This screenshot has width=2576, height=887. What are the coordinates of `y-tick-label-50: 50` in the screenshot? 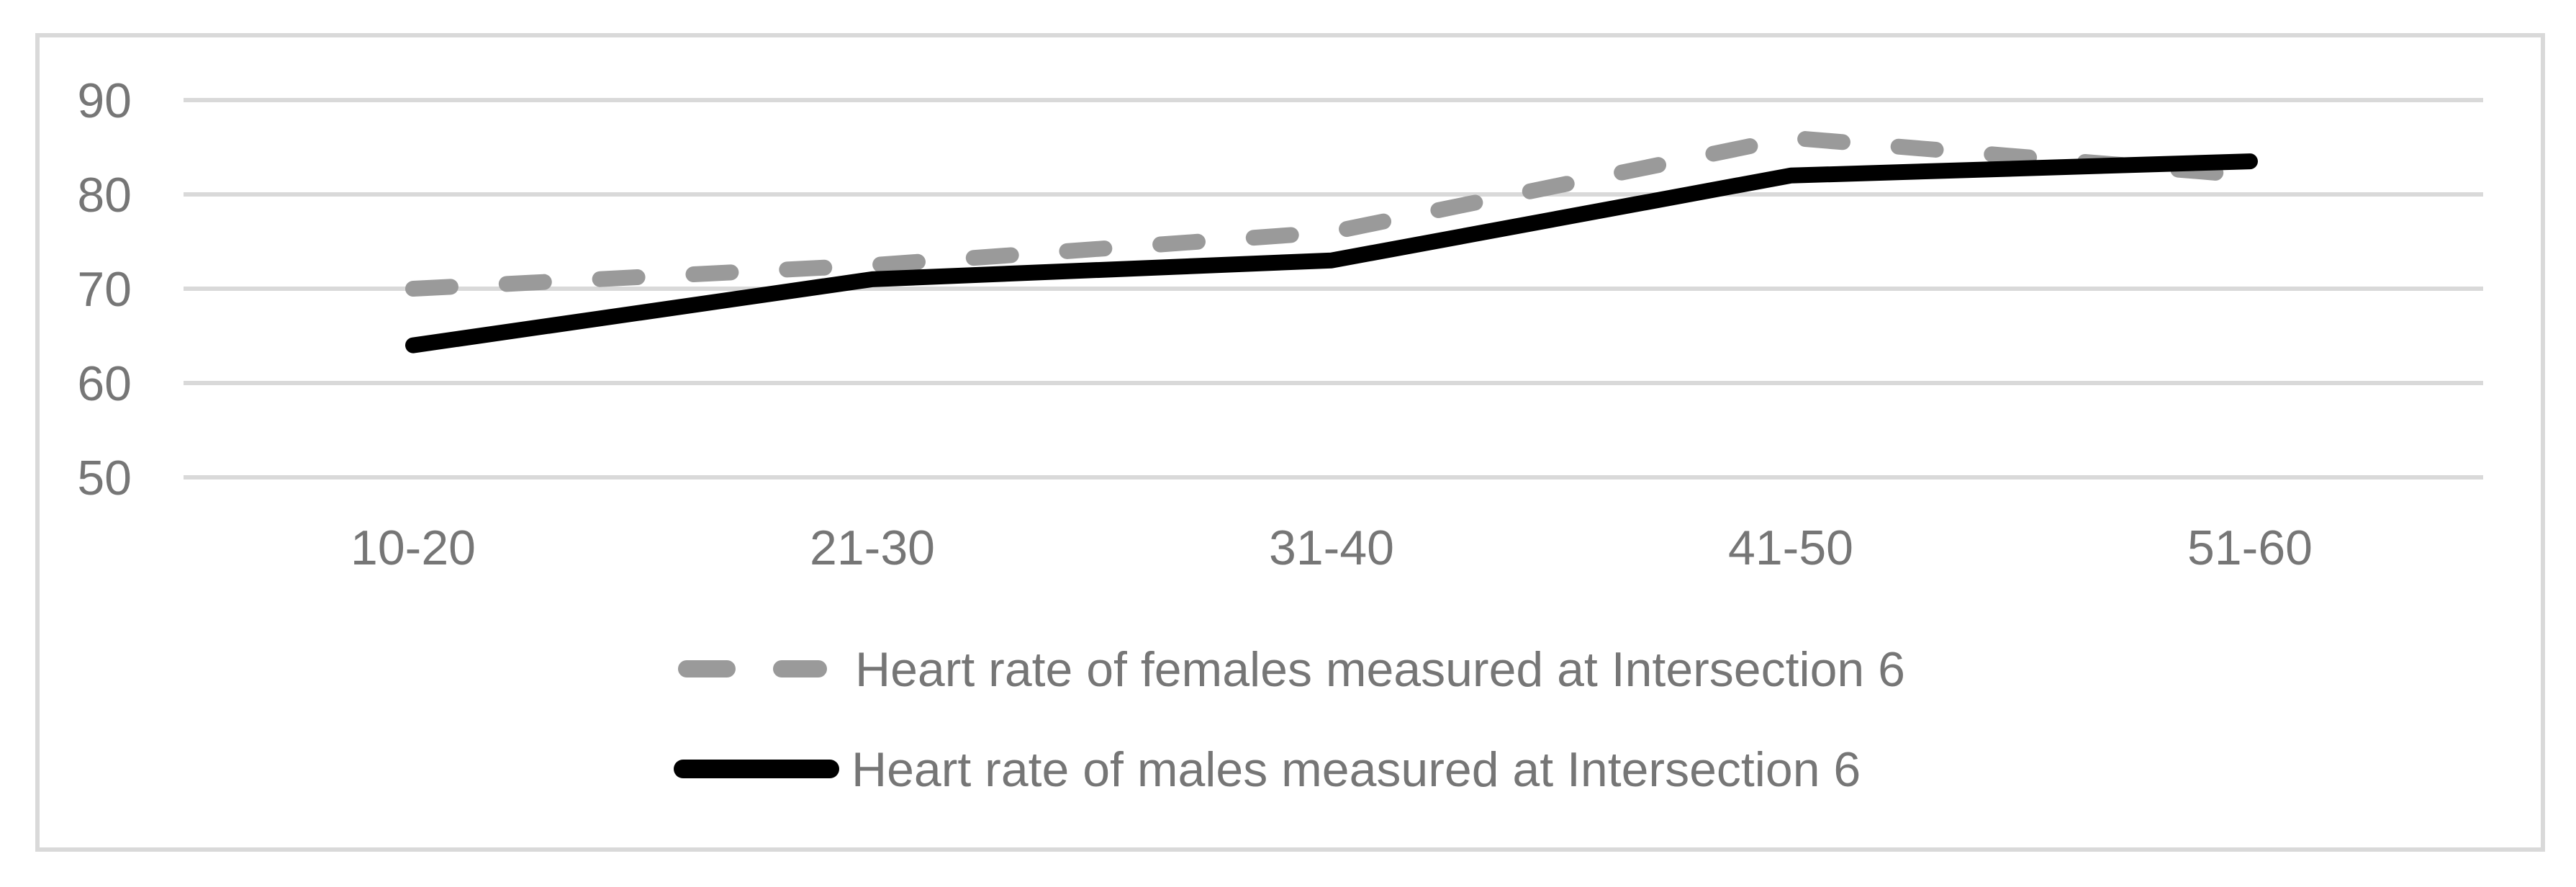 It's located at (104, 478).